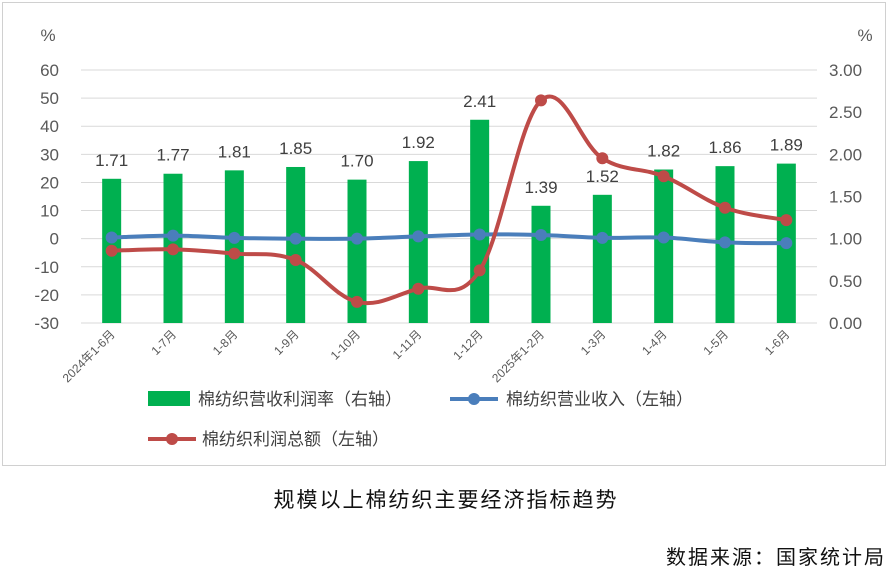 This screenshot has height=572, width=892. I want to click on bar-data-label: 1.92, so click(418, 142).